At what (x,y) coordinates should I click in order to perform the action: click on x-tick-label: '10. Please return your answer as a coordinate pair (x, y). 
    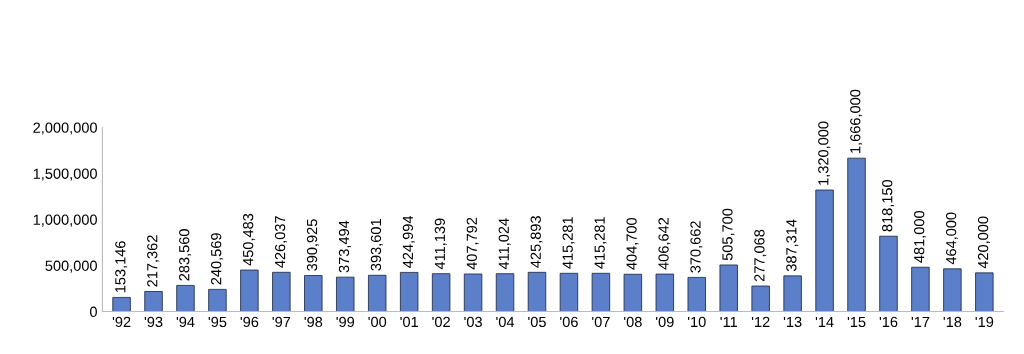
    Looking at the image, I should click on (696, 322).